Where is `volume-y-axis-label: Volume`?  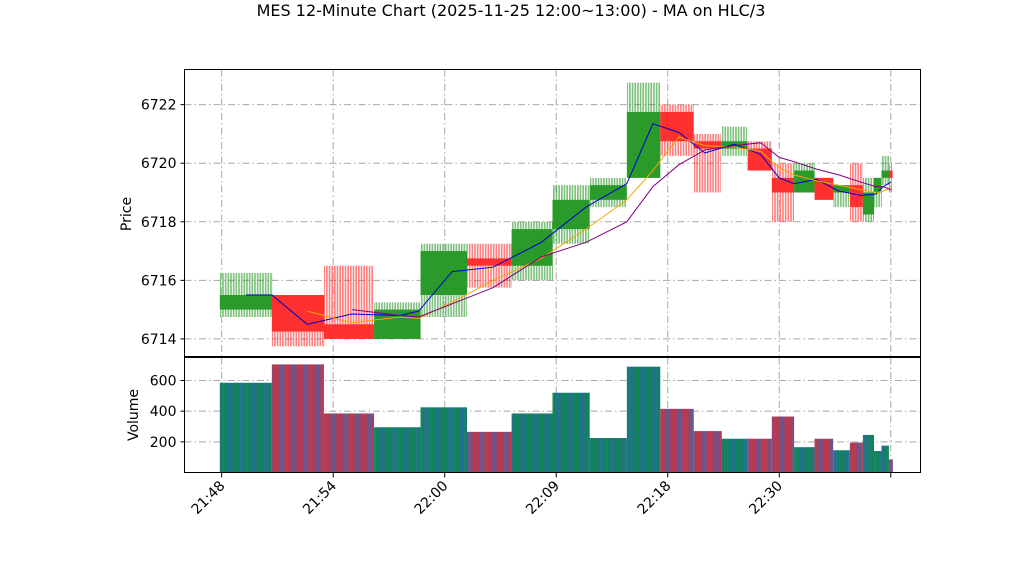
volume-y-axis-label: Volume is located at coordinates (134, 415).